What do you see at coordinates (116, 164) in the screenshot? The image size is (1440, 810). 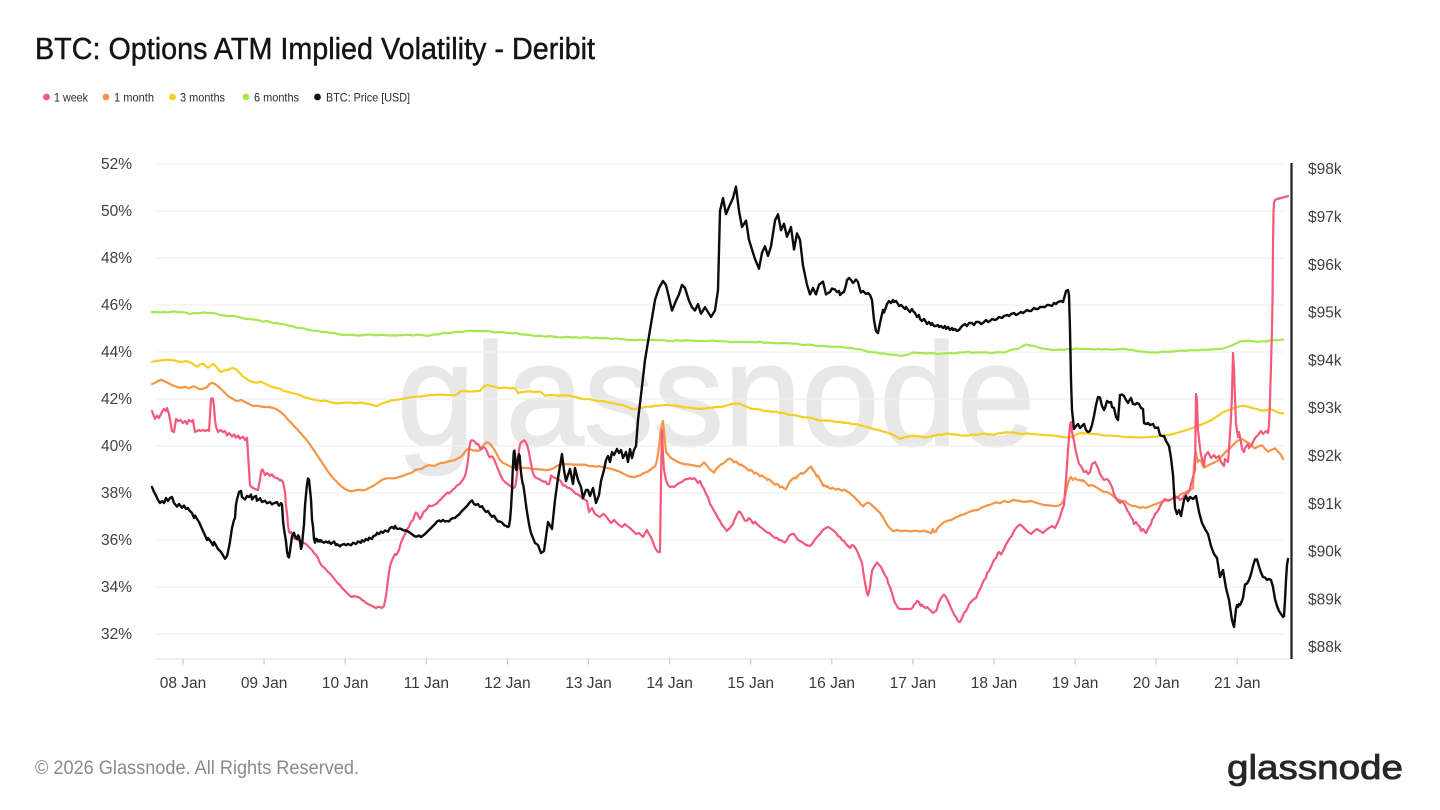 I see `svg-text: 52%` at bounding box center [116, 164].